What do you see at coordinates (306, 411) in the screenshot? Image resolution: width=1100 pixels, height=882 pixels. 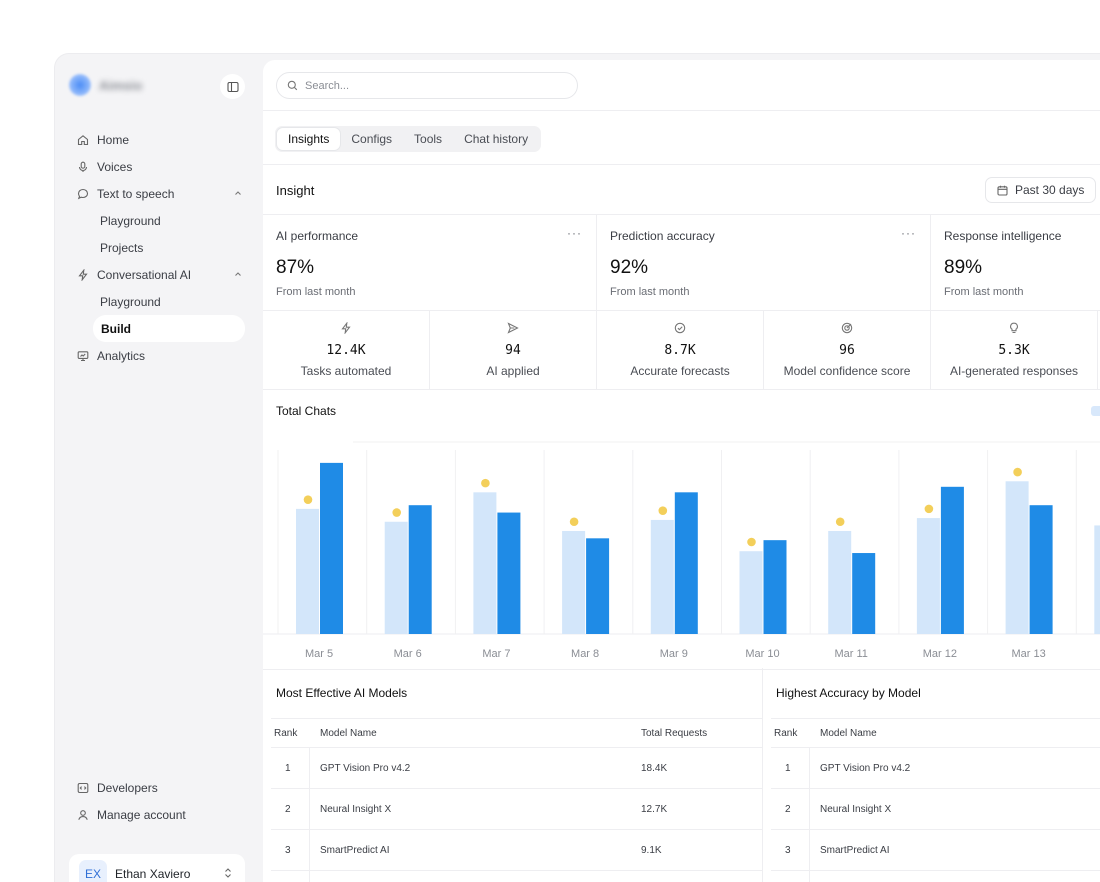 I see `chart-title: Total Chats` at bounding box center [306, 411].